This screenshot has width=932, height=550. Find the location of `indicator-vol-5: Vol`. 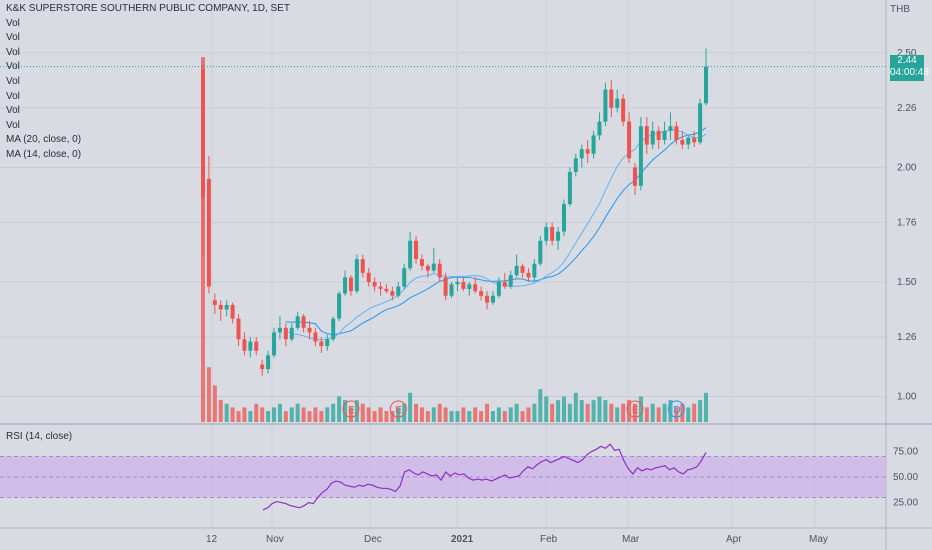

indicator-vol-5: Vol is located at coordinates (13, 81).